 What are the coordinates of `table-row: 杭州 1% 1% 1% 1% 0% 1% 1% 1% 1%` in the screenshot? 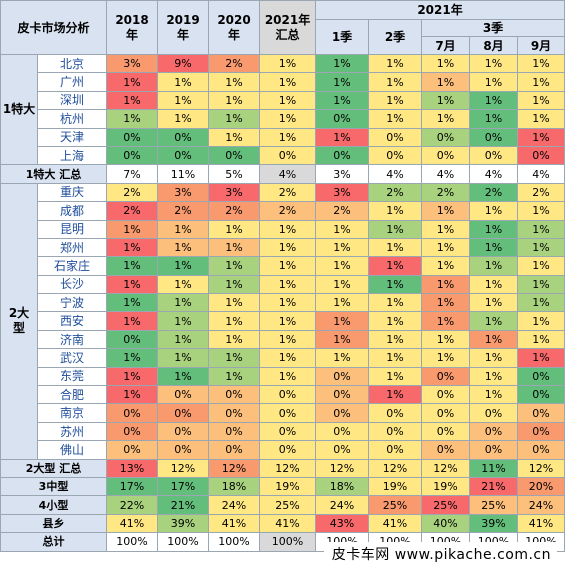 It's located at (283, 119).